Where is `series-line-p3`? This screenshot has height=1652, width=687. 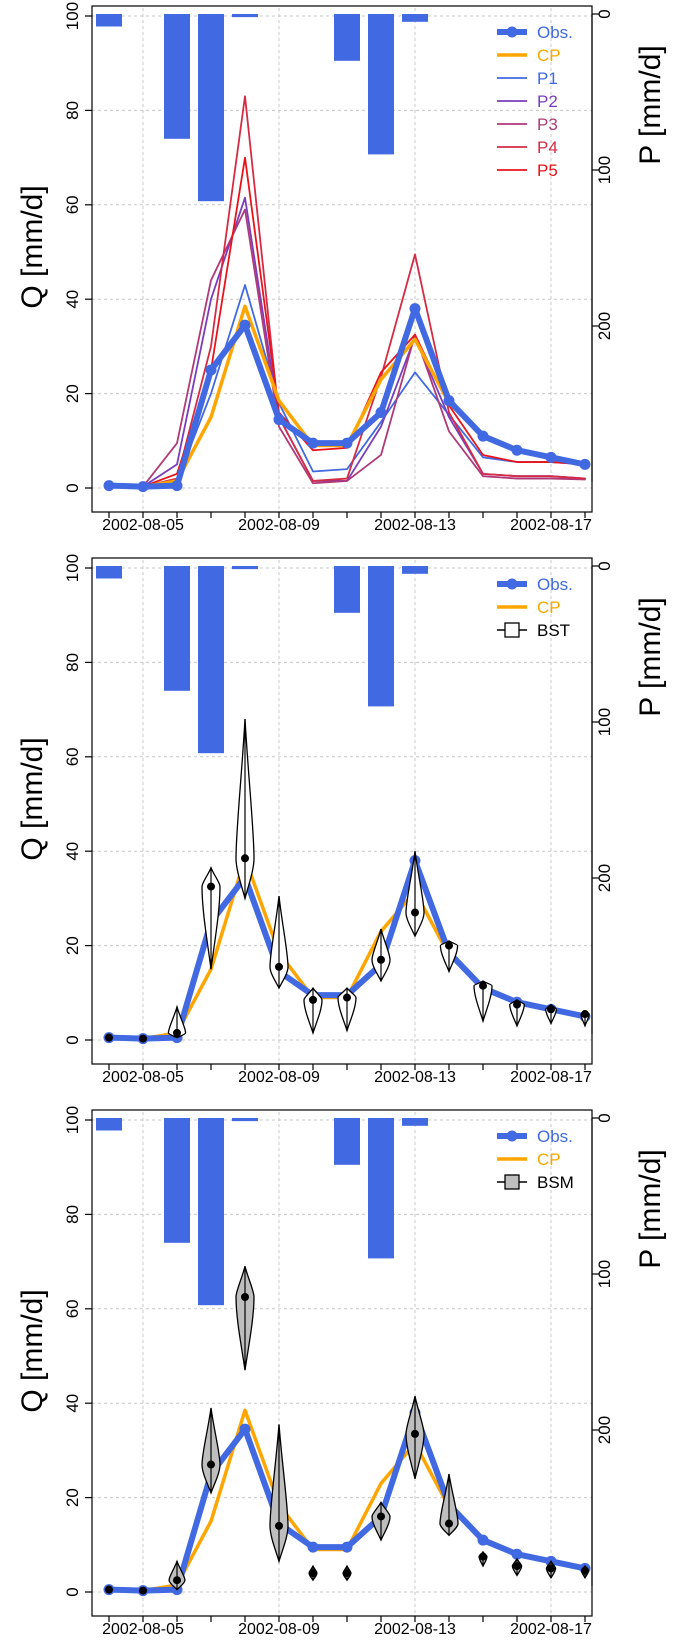
series-line-p3 is located at coordinates (347, 348).